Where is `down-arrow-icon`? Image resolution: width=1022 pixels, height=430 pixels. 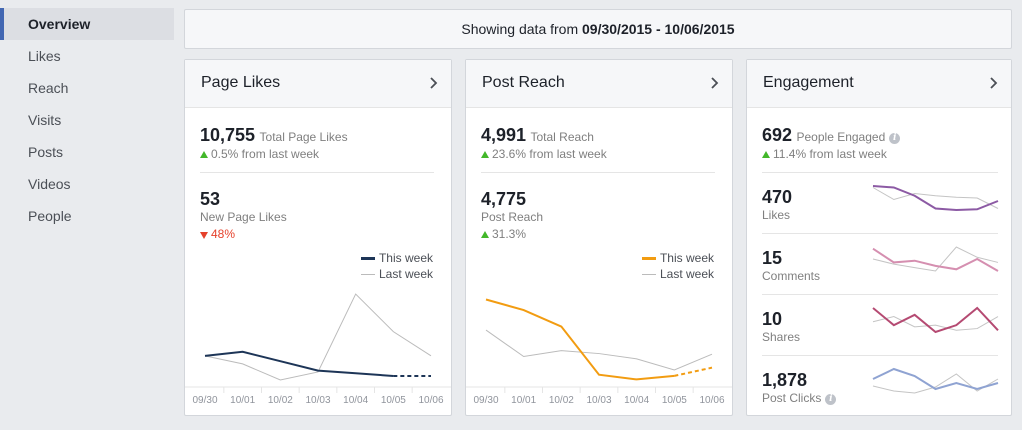
down-arrow-icon is located at coordinates (204, 235).